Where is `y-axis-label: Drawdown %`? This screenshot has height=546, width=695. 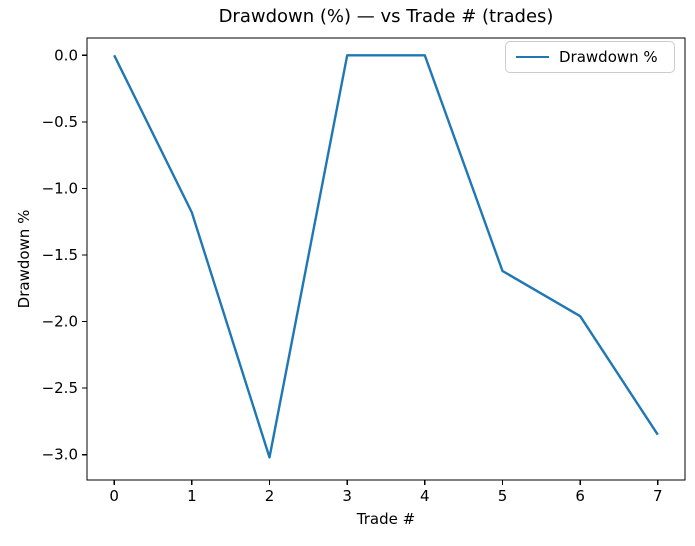
y-axis-label: Drawdown % is located at coordinates (24, 259).